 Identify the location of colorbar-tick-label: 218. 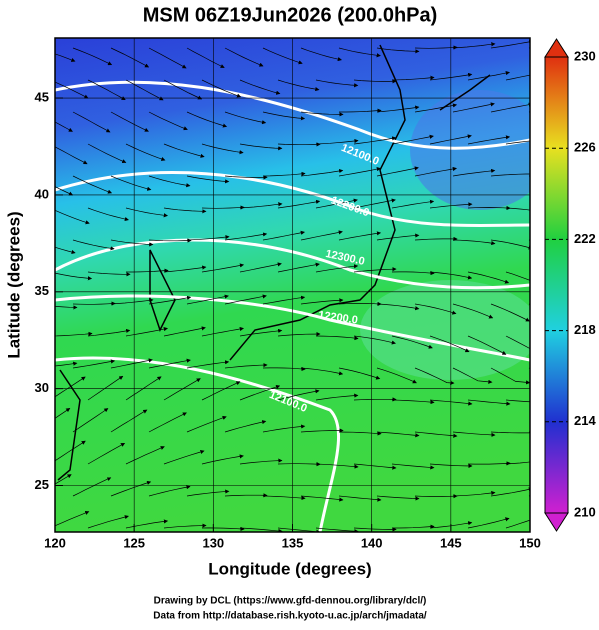
(585, 329).